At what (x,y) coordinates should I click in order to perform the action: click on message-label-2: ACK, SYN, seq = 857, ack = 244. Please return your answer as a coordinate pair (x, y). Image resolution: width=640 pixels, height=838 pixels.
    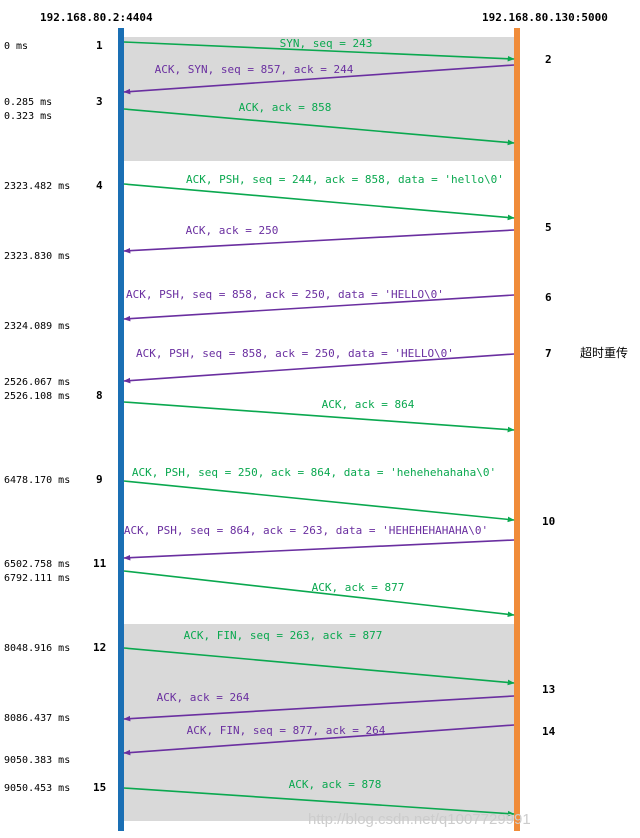
    Looking at the image, I should click on (254, 69).